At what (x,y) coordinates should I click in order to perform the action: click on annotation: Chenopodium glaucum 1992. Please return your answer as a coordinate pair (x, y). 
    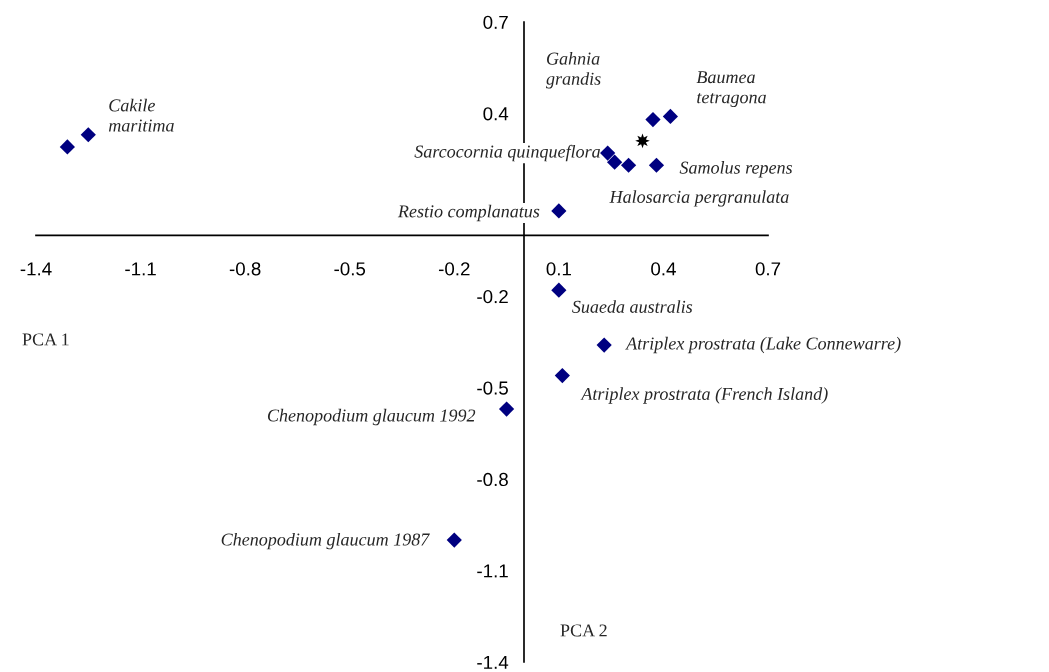
    Looking at the image, I should click on (371, 417).